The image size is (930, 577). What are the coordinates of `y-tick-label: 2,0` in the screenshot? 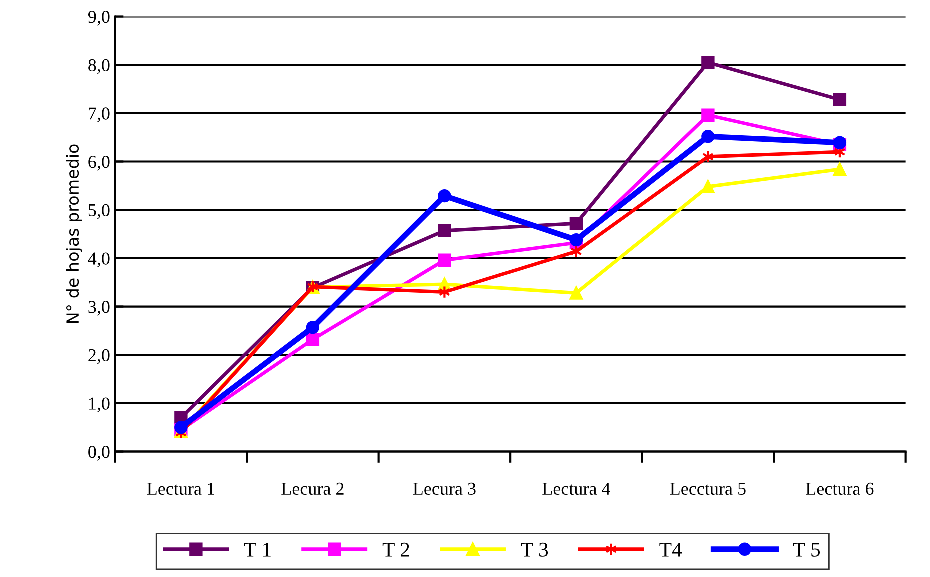 It's located at (99, 356).